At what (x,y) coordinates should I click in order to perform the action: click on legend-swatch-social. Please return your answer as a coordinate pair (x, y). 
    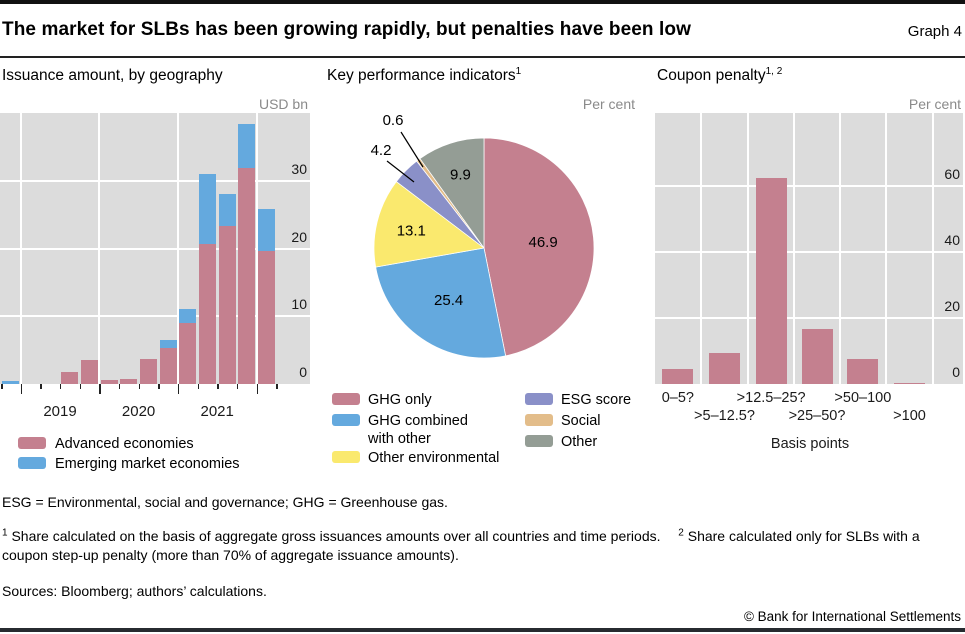
    Looking at the image, I should click on (539, 420).